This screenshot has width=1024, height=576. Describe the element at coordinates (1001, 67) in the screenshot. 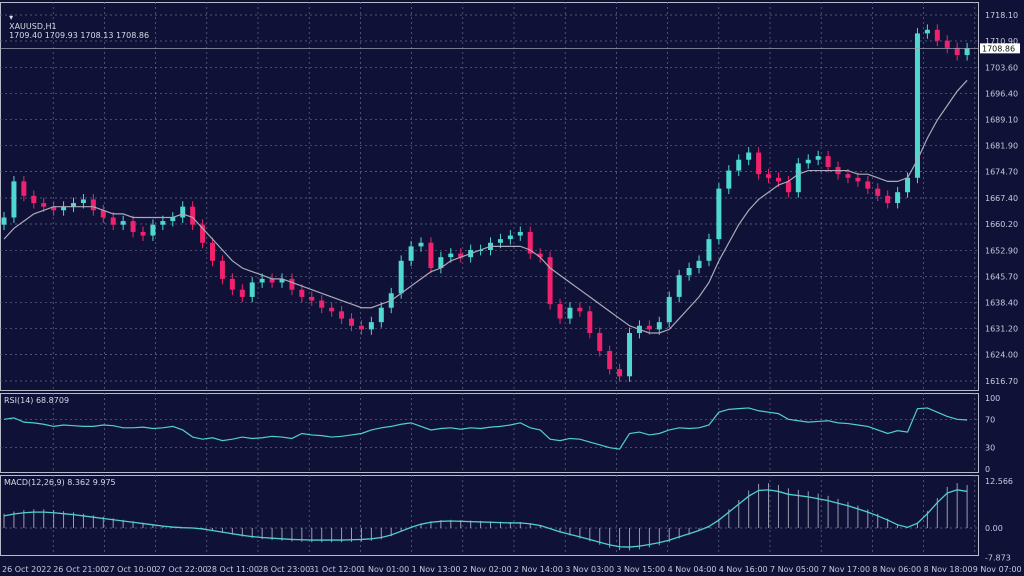

I see `price-tick-label: 1703.60` at that location.